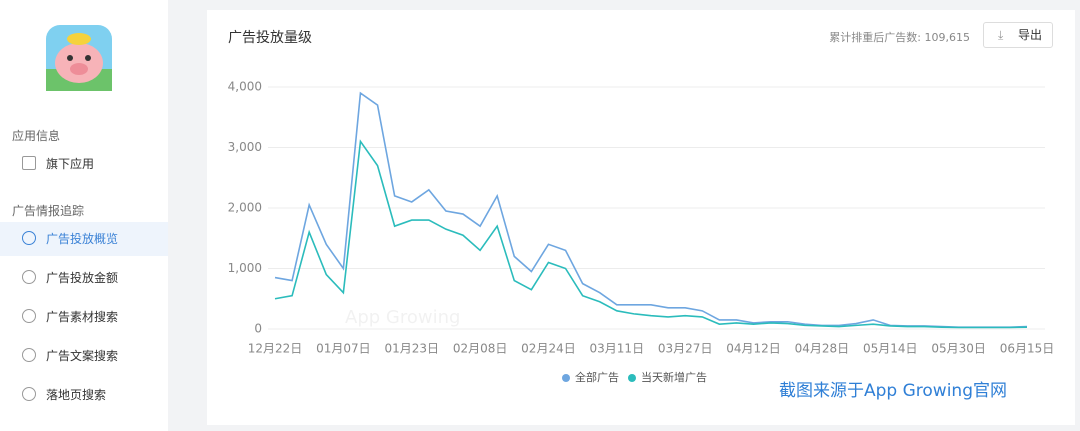 This screenshot has height=431, width=1080. I want to click on nav-text: 旗下应用, so click(70, 164).